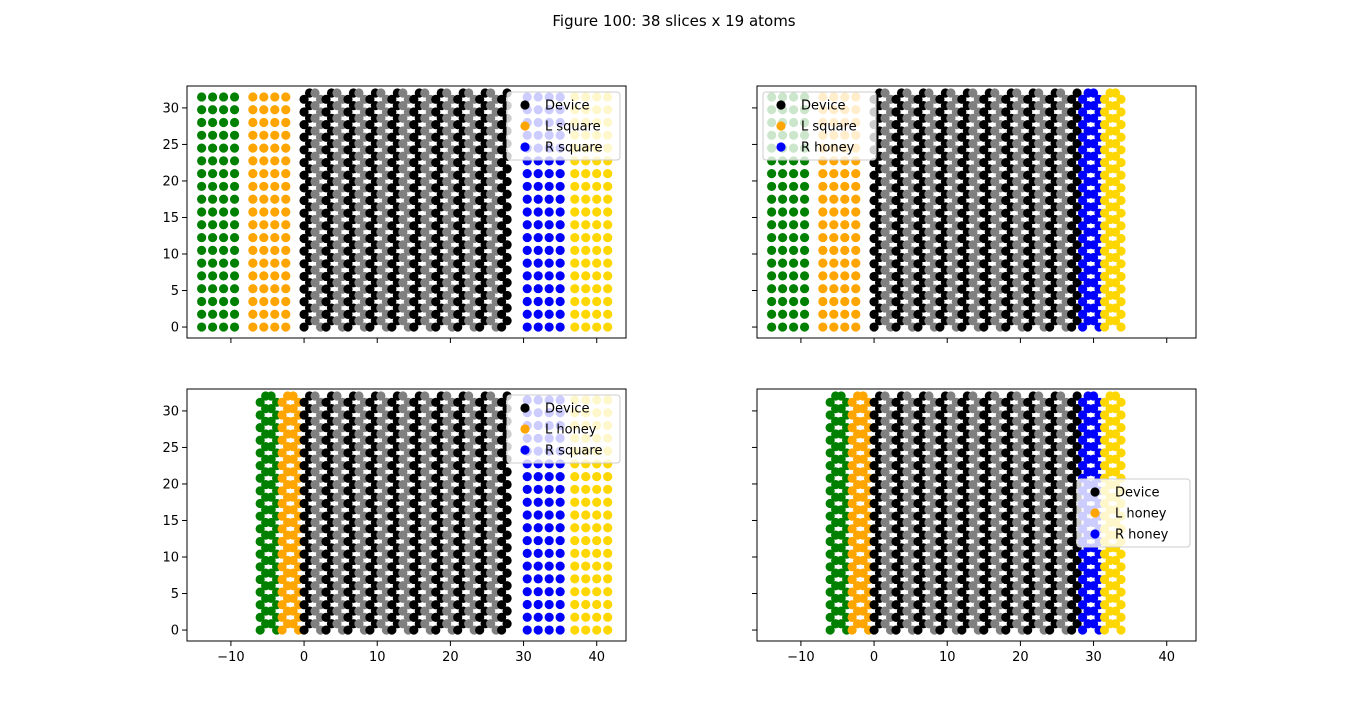 This screenshot has width=1349, height=720. What do you see at coordinates (170, 411) in the screenshot?
I see `y-tick-label: 30` at bounding box center [170, 411].